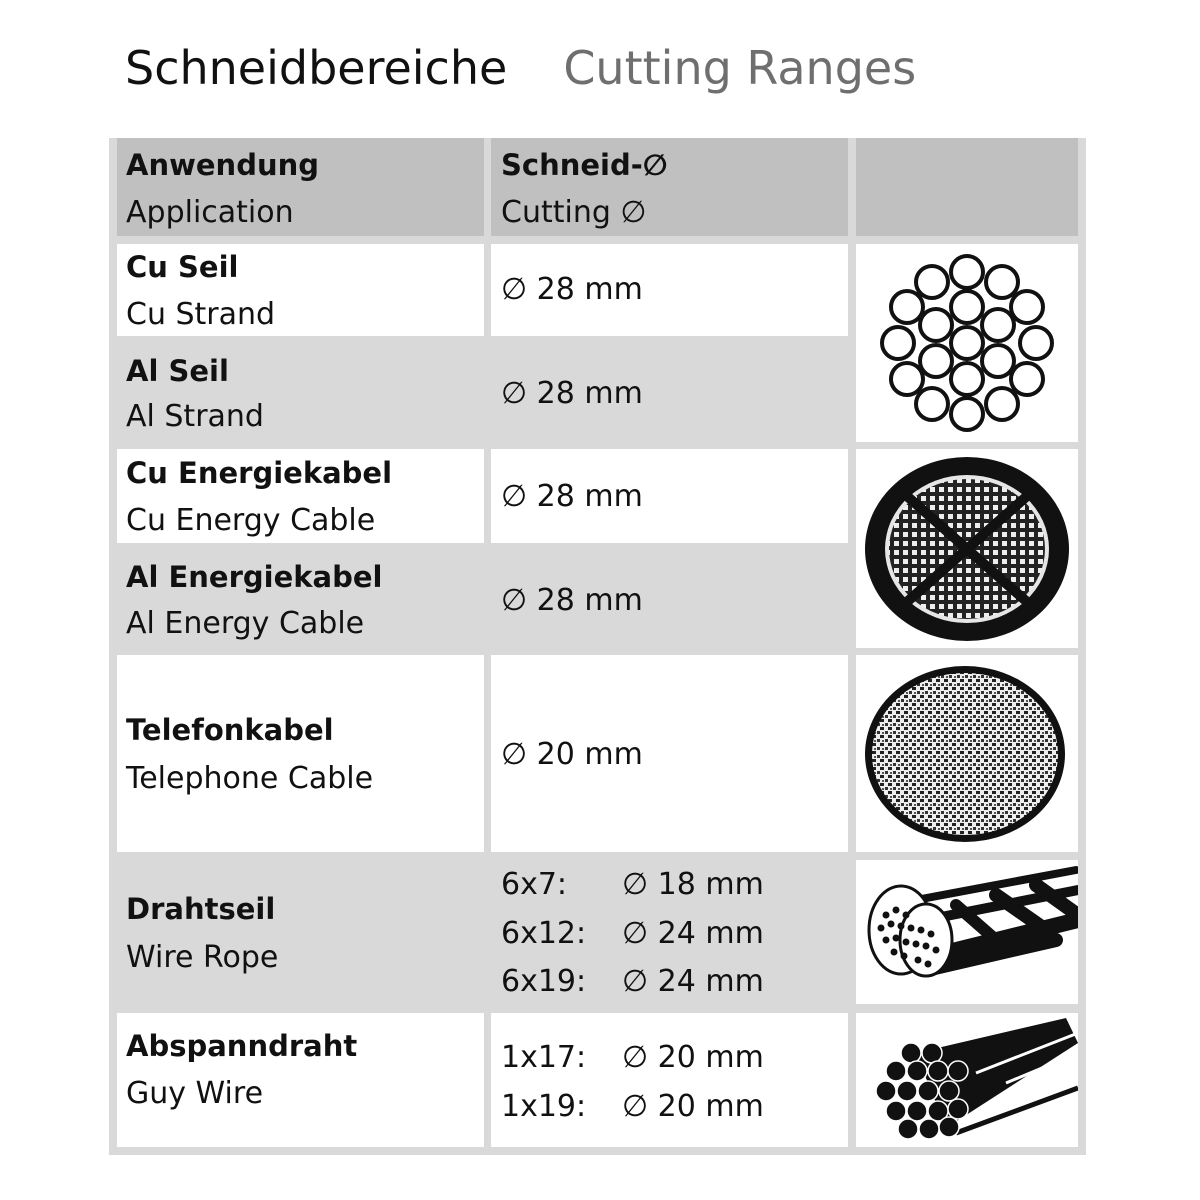  Describe the element at coordinates (669, 599) in the screenshot. I see `table-row-al-energiekabel-value: ∅ 28 mm` at that location.